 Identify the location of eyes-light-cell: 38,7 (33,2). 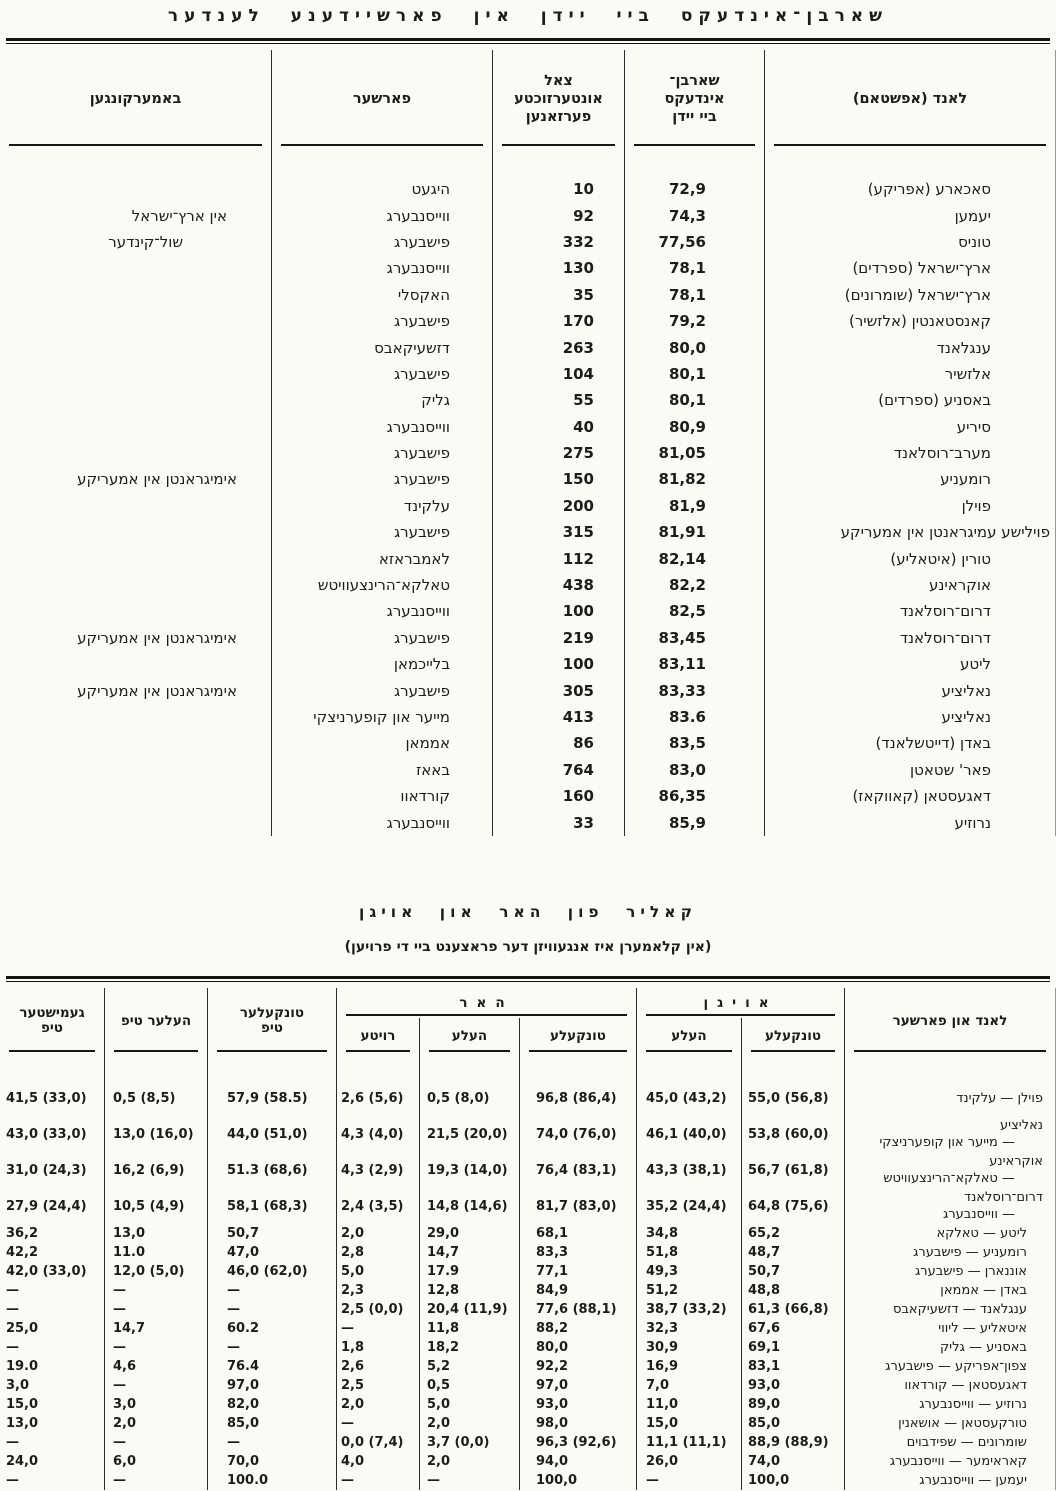
(688, 1309).